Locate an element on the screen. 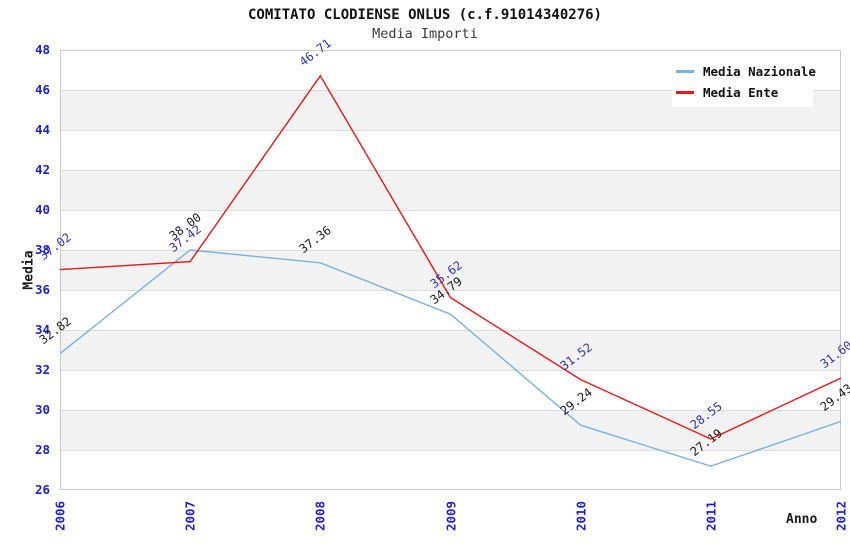  y-tick-label: 38 is located at coordinates (42, 249).